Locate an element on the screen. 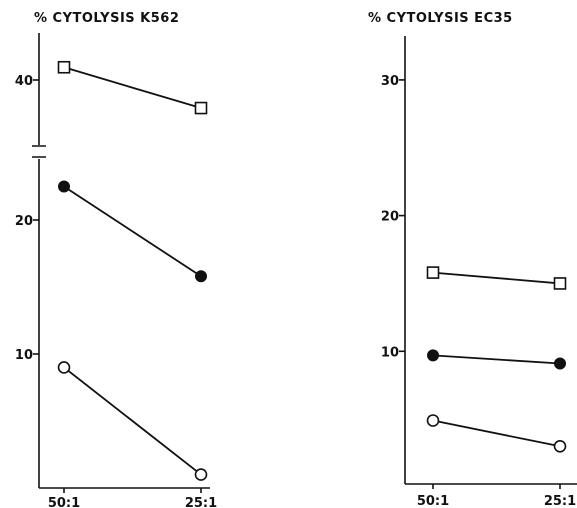 The width and height of the screenshot is (577, 508). y-tick-label: 30 is located at coordinates (390, 81).